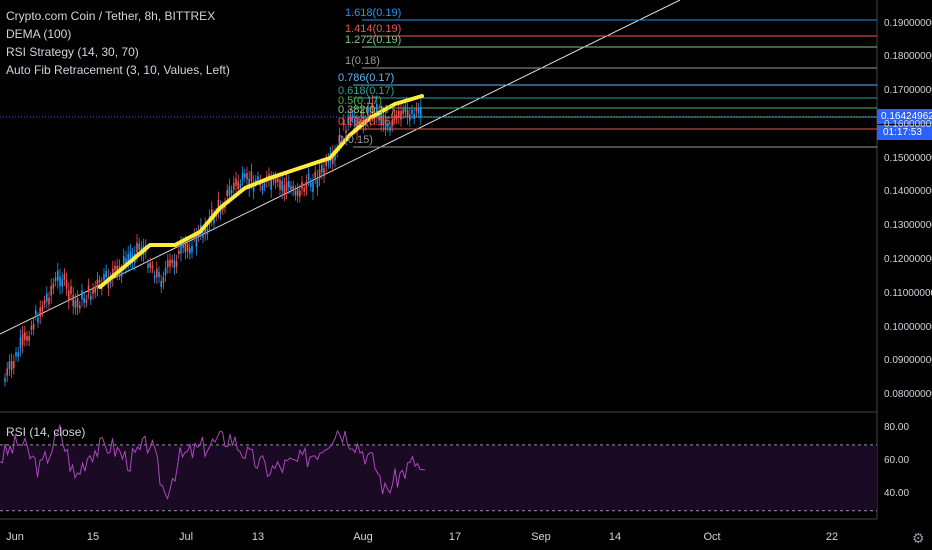 The image size is (932, 550). I want to click on rsi-tick-label: 40.00, so click(897, 494).